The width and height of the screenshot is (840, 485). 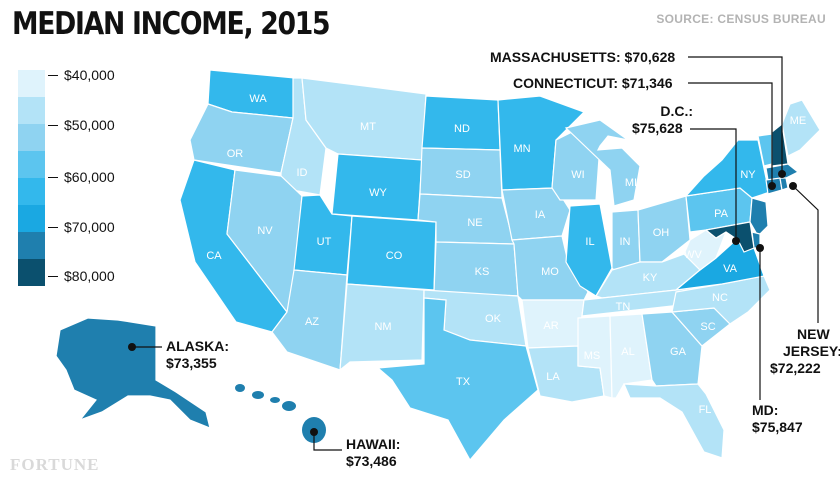 I want to click on callout-connecticut: CONNECTICUT: $71,346, so click(x=593, y=83).